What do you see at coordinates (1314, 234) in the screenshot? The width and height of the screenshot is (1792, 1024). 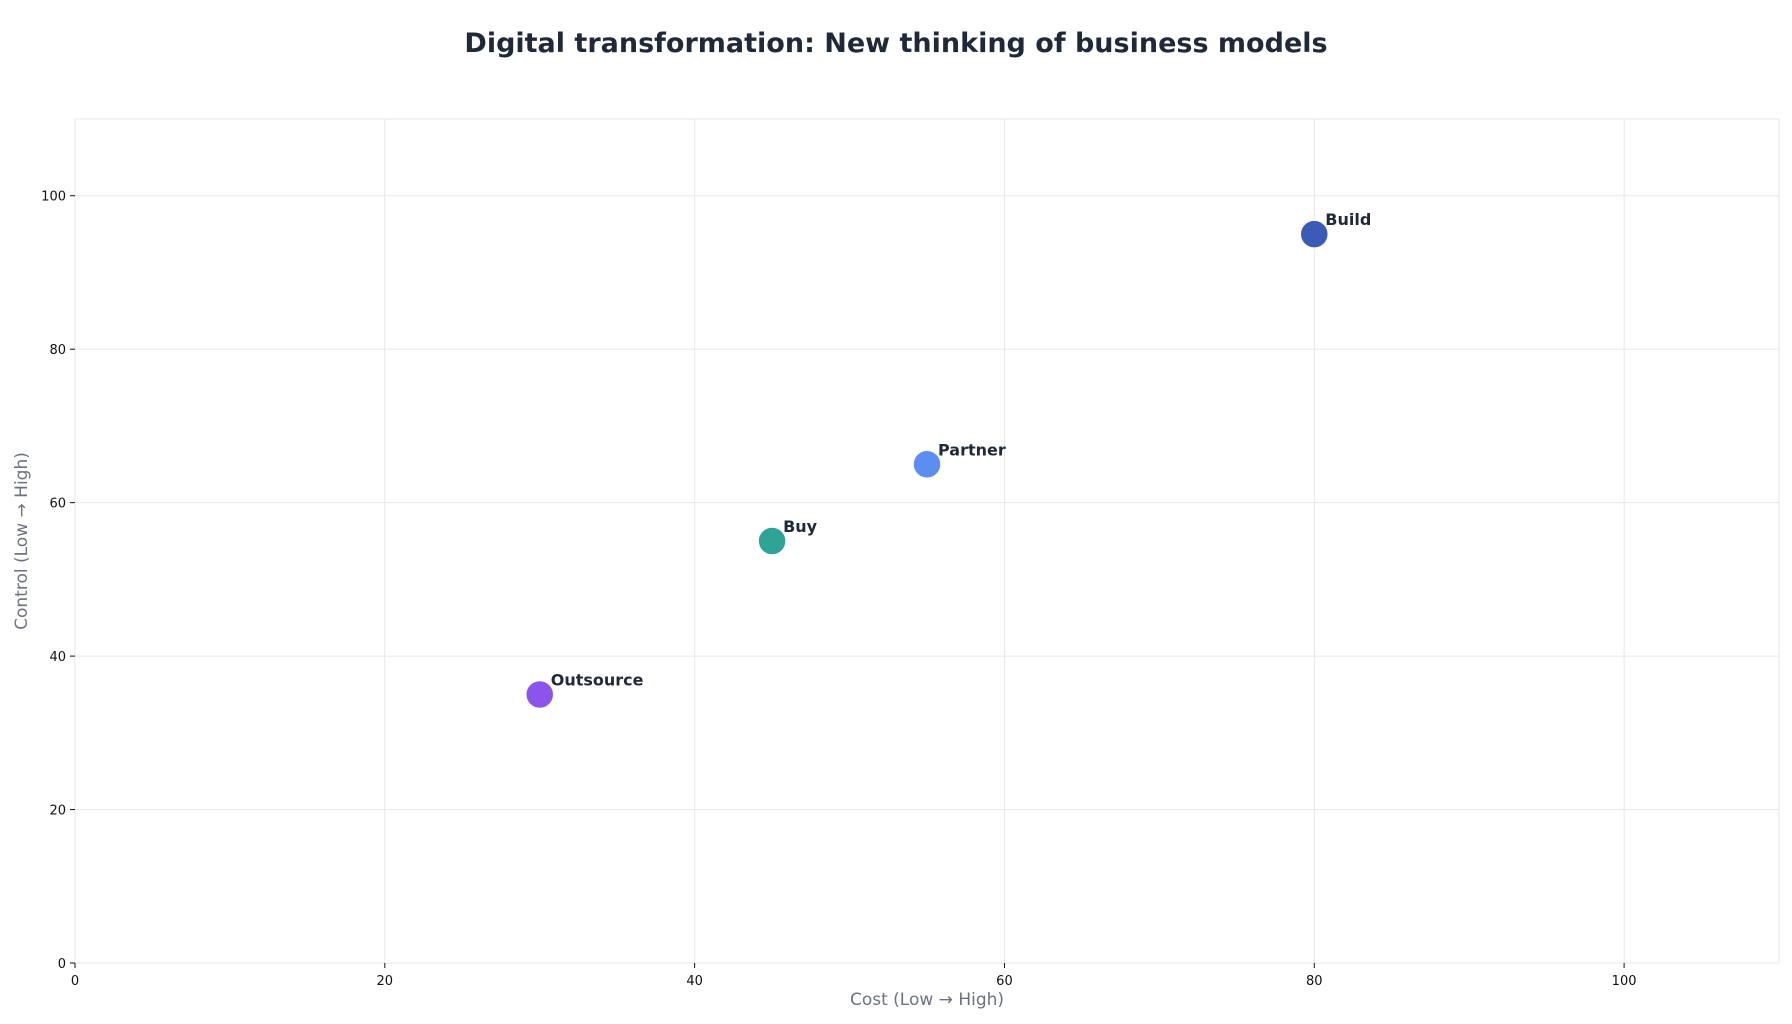 I see `data-point-build` at bounding box center [1314, 234].